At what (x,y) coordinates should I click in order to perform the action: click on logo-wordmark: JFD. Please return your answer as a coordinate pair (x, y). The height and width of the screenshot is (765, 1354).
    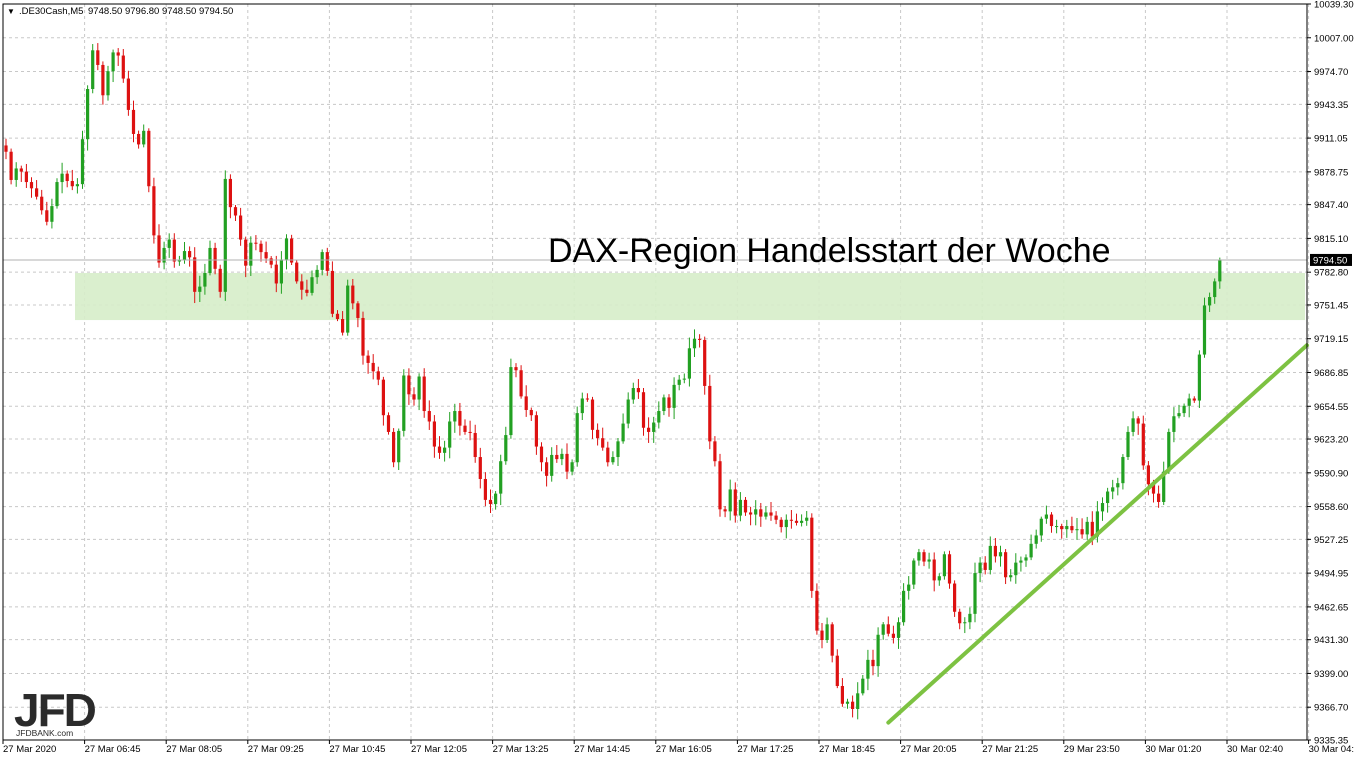
    Looking at the image, I should click on (55, 710).